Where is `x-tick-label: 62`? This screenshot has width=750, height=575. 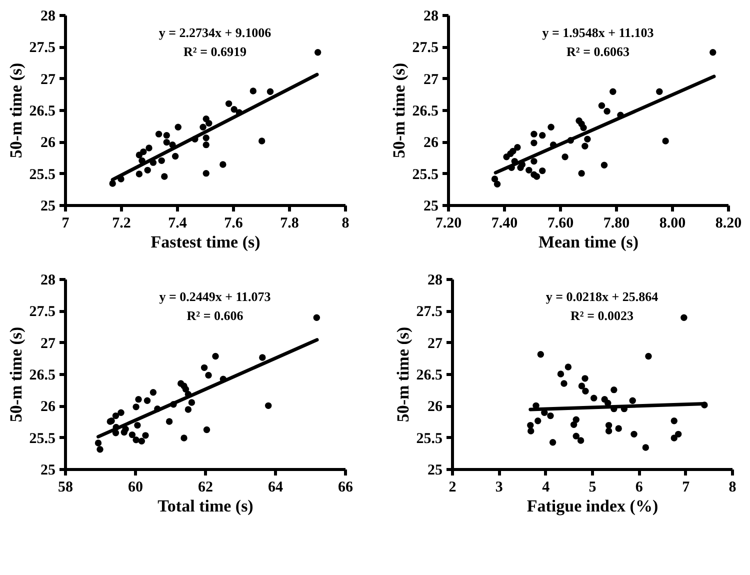 x-tick-label: 62 is located at coordinates (205, 488).